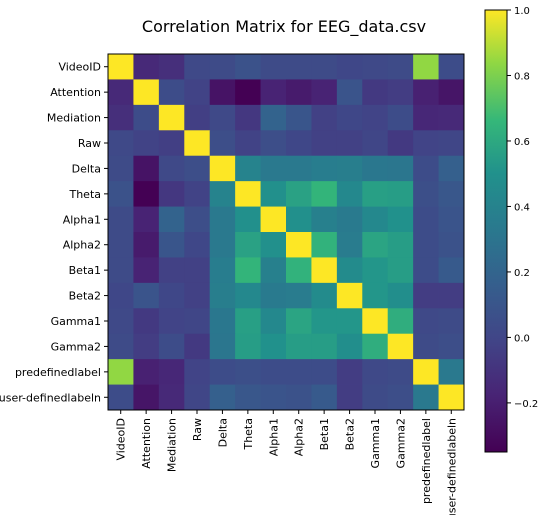 This screenshot has height=519, width=545. What do you see at coordinates (58, 372) in the screenshot?
I see `row-label: predefinedlabel` at bounding box center [58, 372].